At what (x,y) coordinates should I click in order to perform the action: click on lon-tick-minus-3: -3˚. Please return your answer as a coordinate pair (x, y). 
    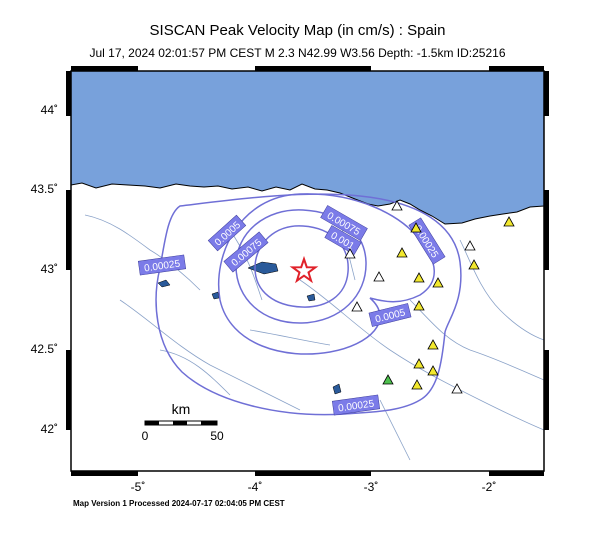
    Looking at the image, I should click on (371, 487).